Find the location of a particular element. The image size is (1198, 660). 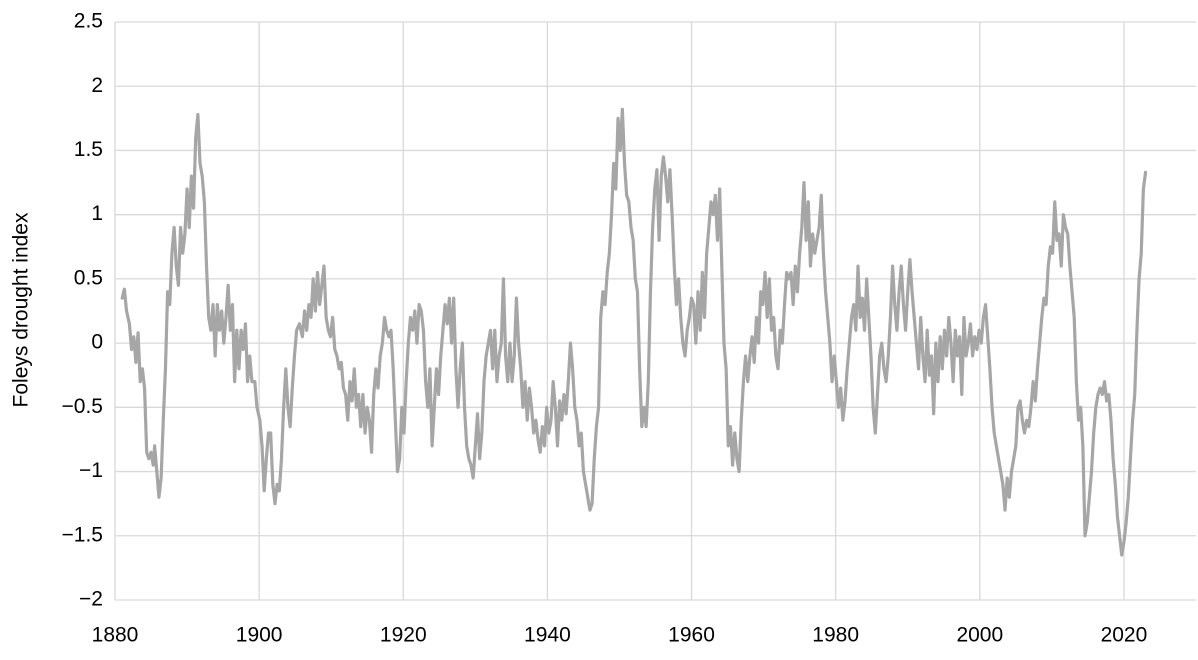

y-tick-label: 0 is located at coordinates (97, 342).